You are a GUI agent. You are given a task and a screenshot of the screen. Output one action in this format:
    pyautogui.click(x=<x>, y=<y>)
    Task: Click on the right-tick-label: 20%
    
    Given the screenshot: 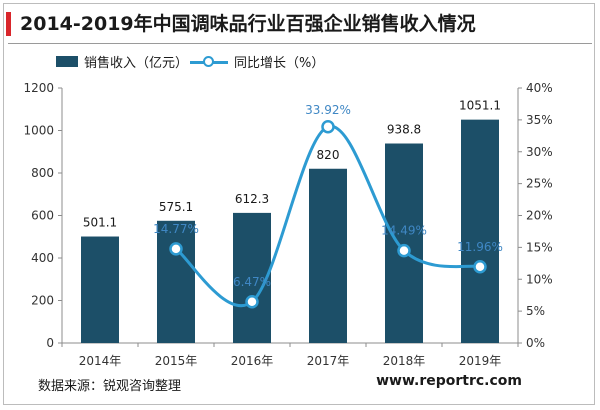 What is the action you would take?
    pyautogui.click(x=539, y=216)
    